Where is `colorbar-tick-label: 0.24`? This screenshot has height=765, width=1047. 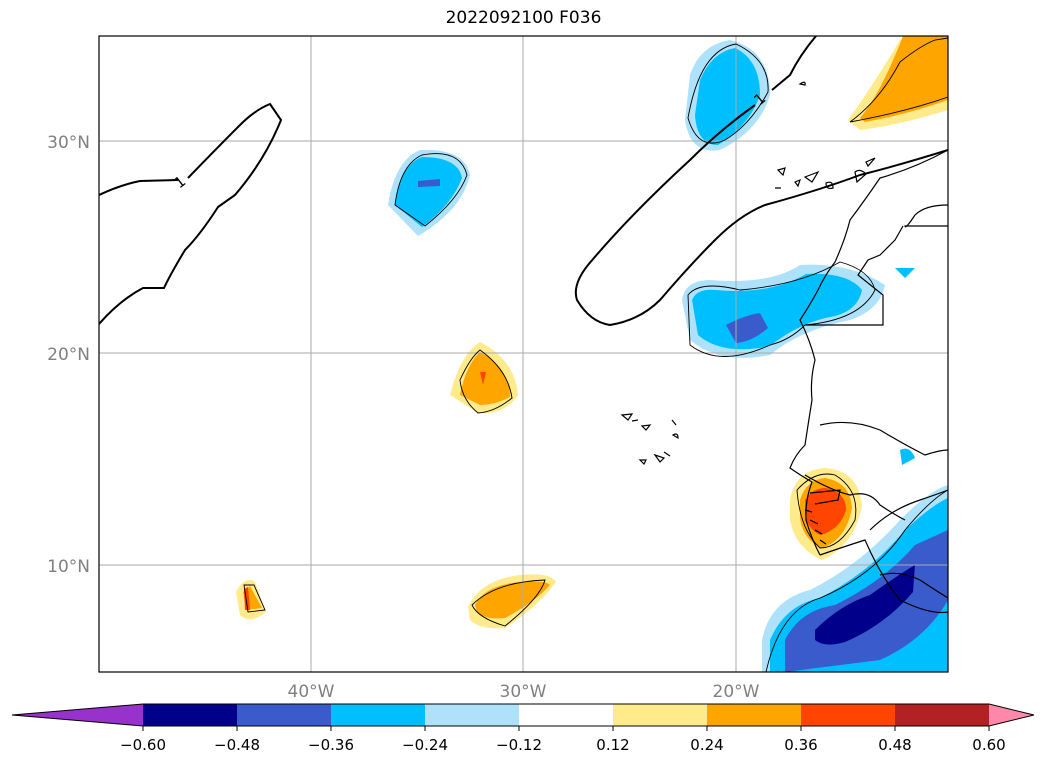
colorbar-tick-label: 0.24 is located at coordinates (706, 745).